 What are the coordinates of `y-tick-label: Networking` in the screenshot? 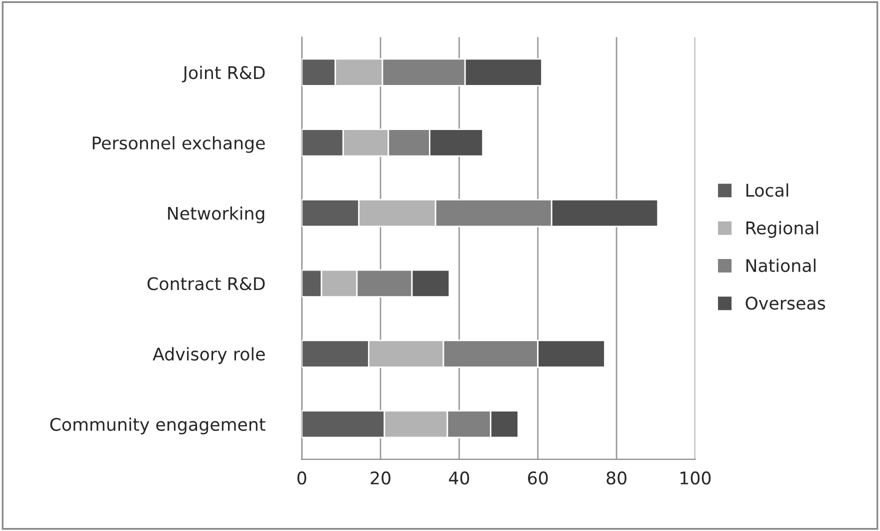 It's located at (216, 215).